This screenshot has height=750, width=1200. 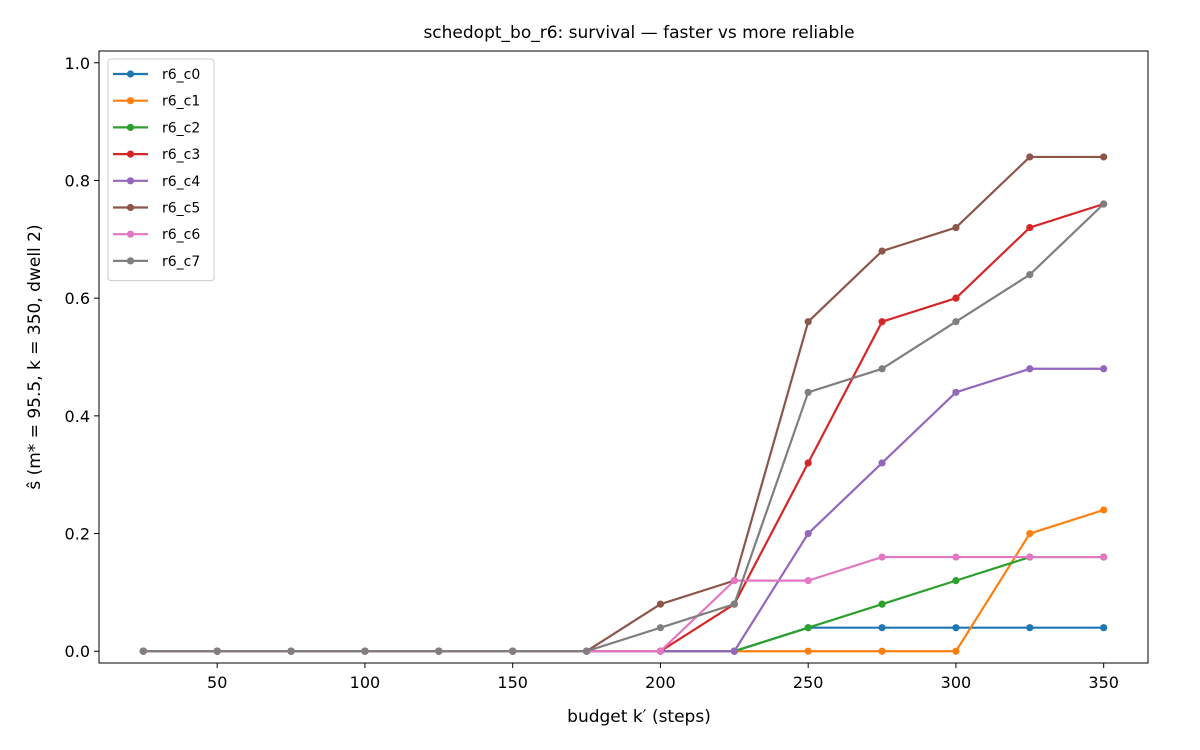 I want to click on series-line-r6_c6, so click(x=623, y=604).